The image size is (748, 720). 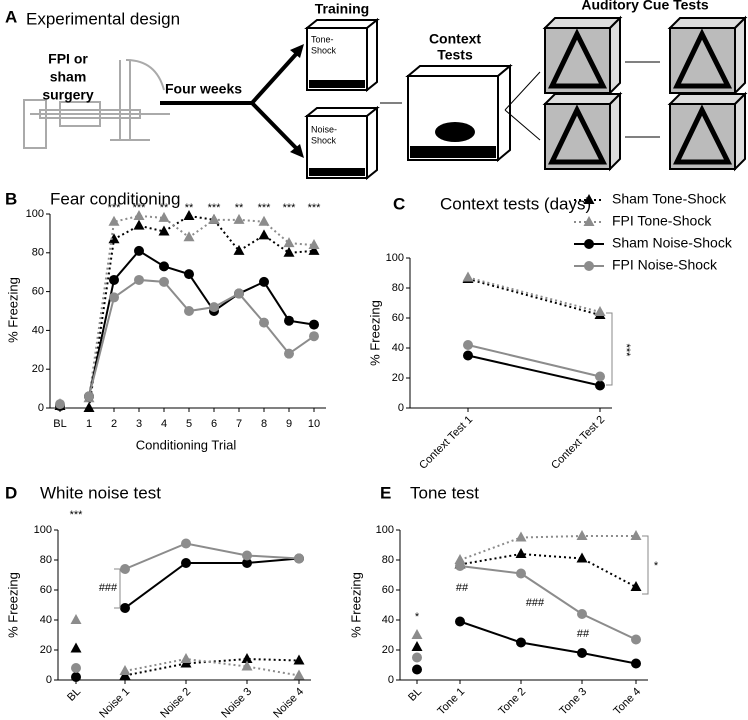 What do you see at coordinates (114, 703) in the screenshot?
I see `x-tick-label: Noise 1` at bounding box center [114, 703].